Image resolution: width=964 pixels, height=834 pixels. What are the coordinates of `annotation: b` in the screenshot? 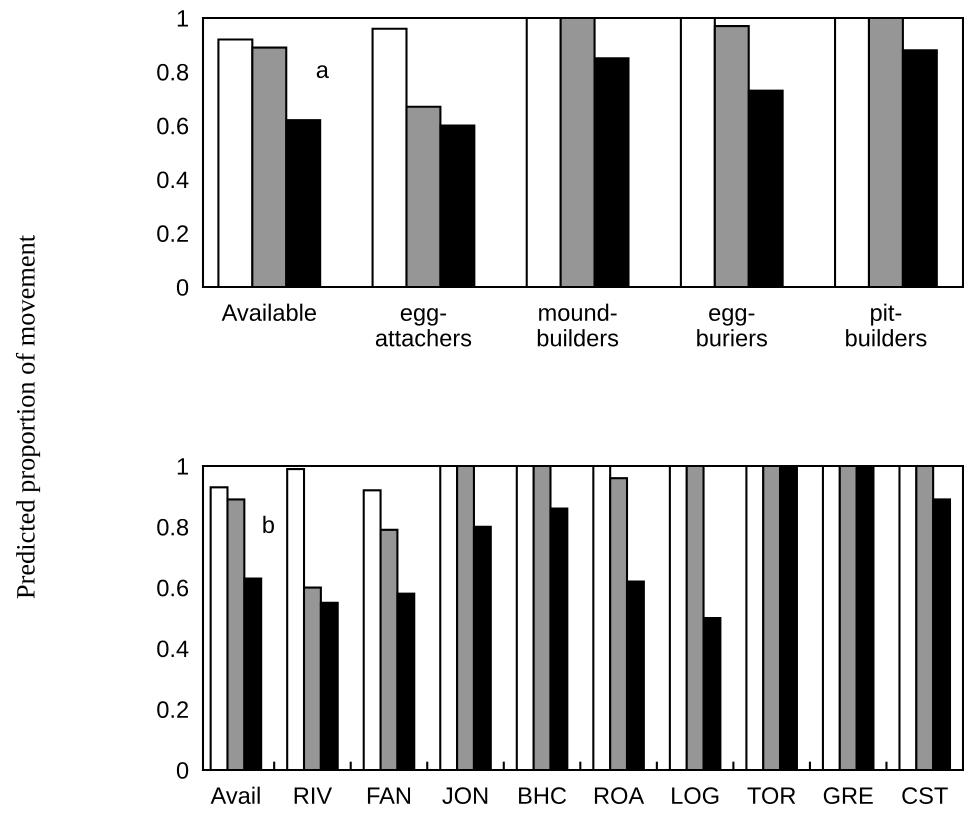 It's located at (268, 525).